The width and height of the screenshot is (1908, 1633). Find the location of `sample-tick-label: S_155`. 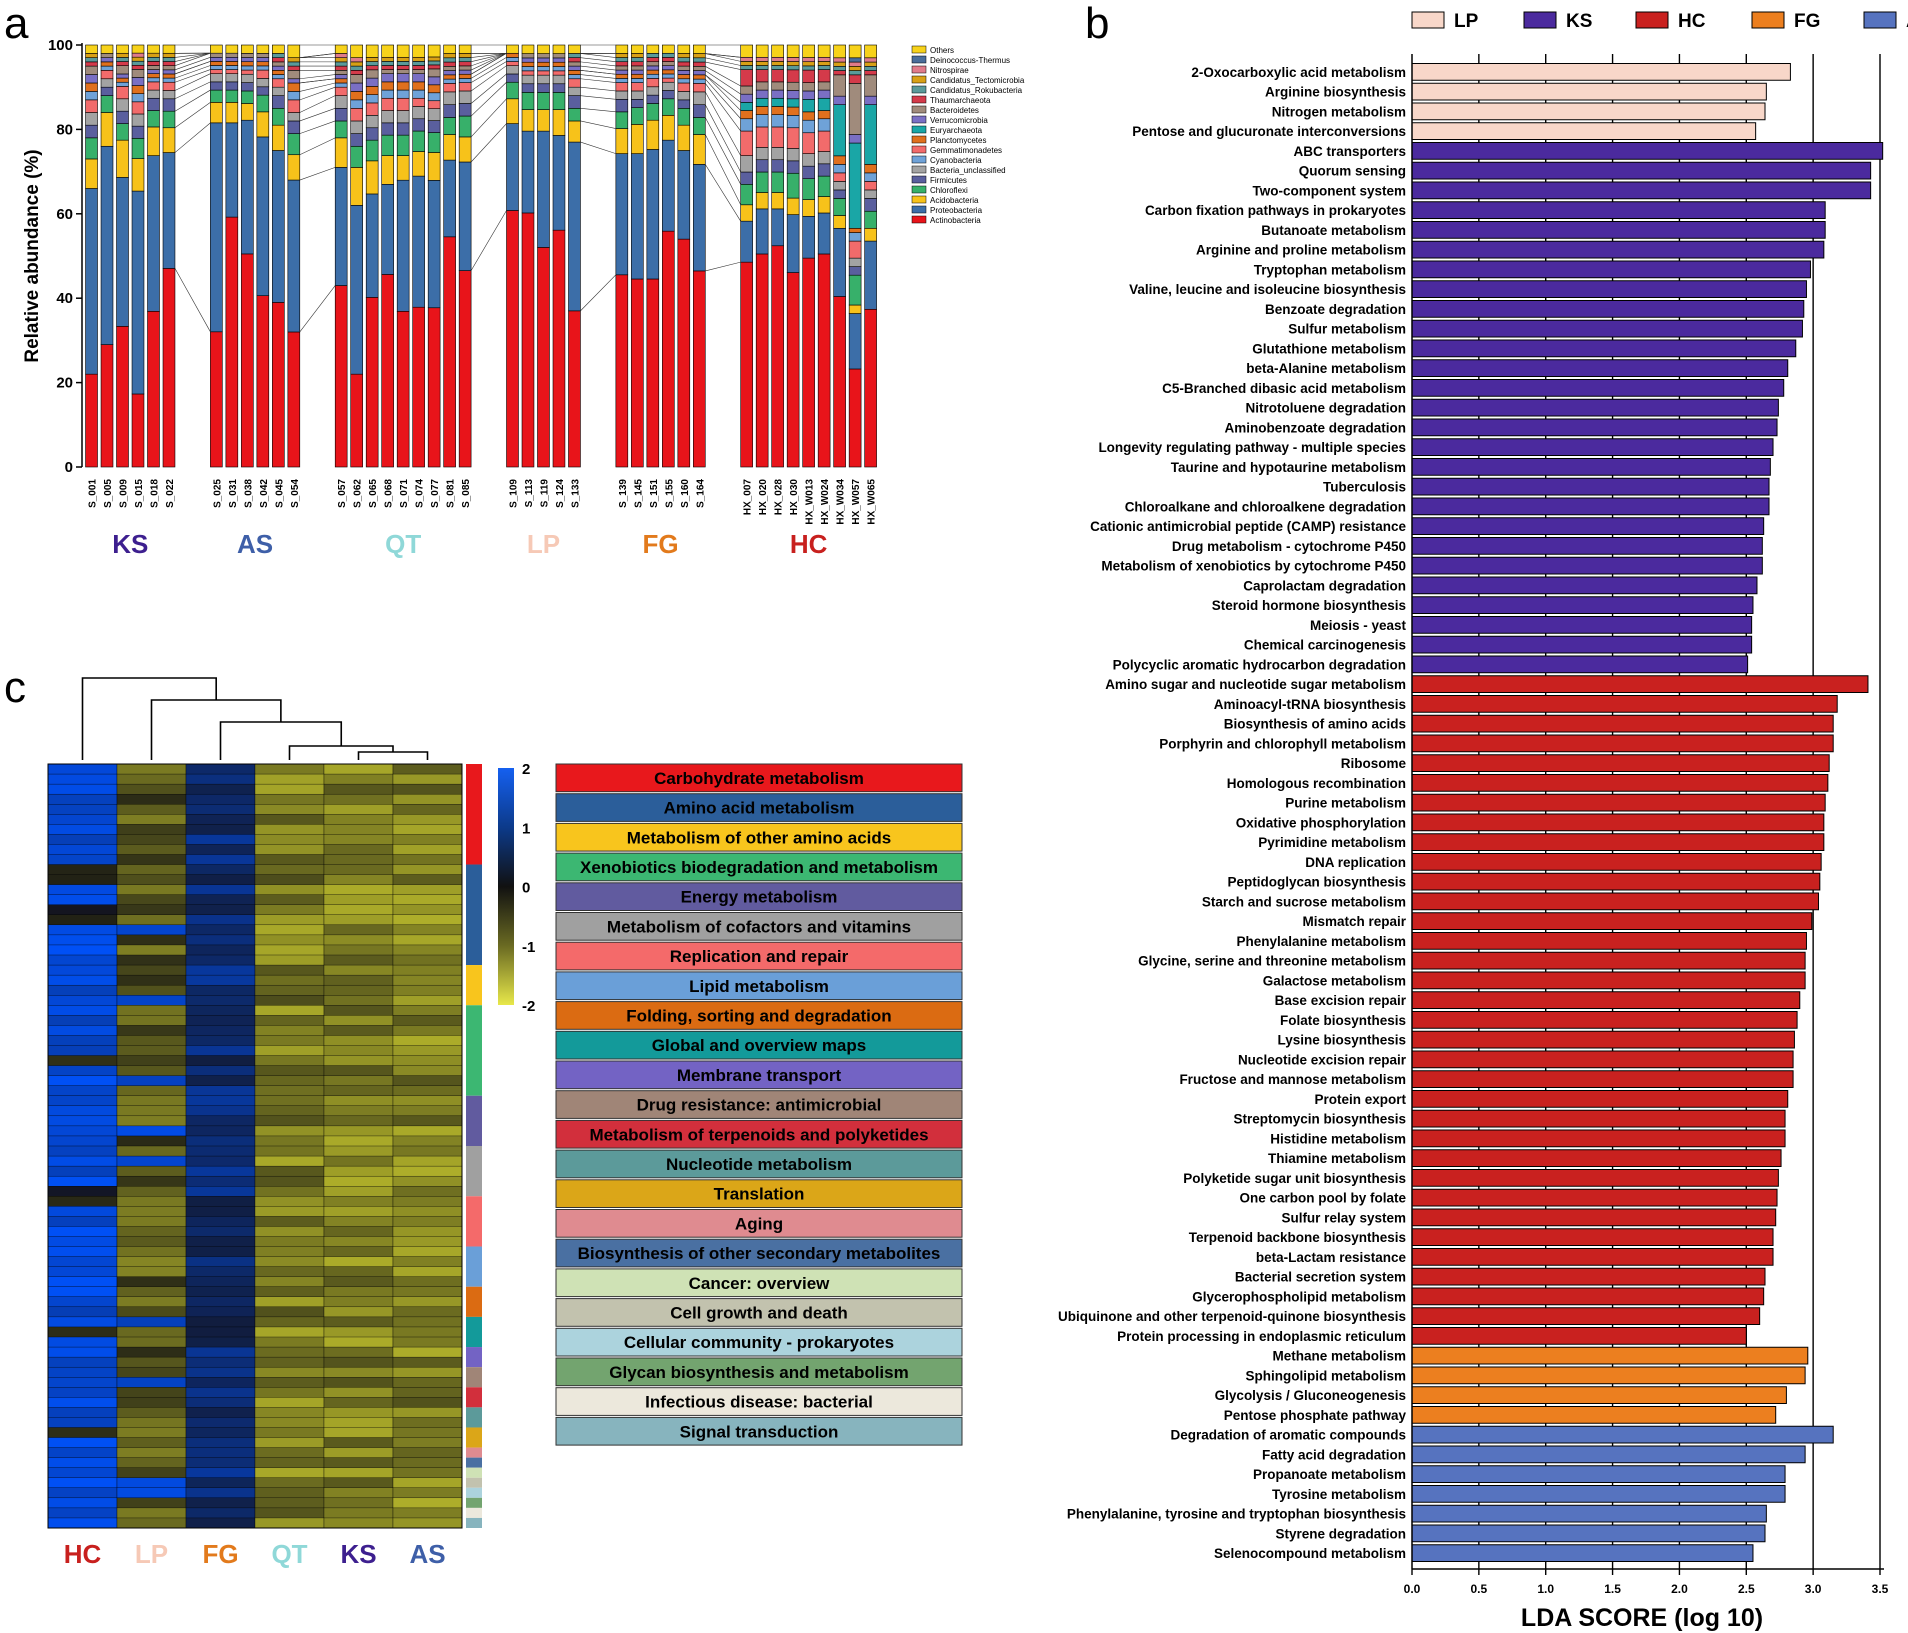

sample-tick-label: S_155 is located at coordinates (669, 493).